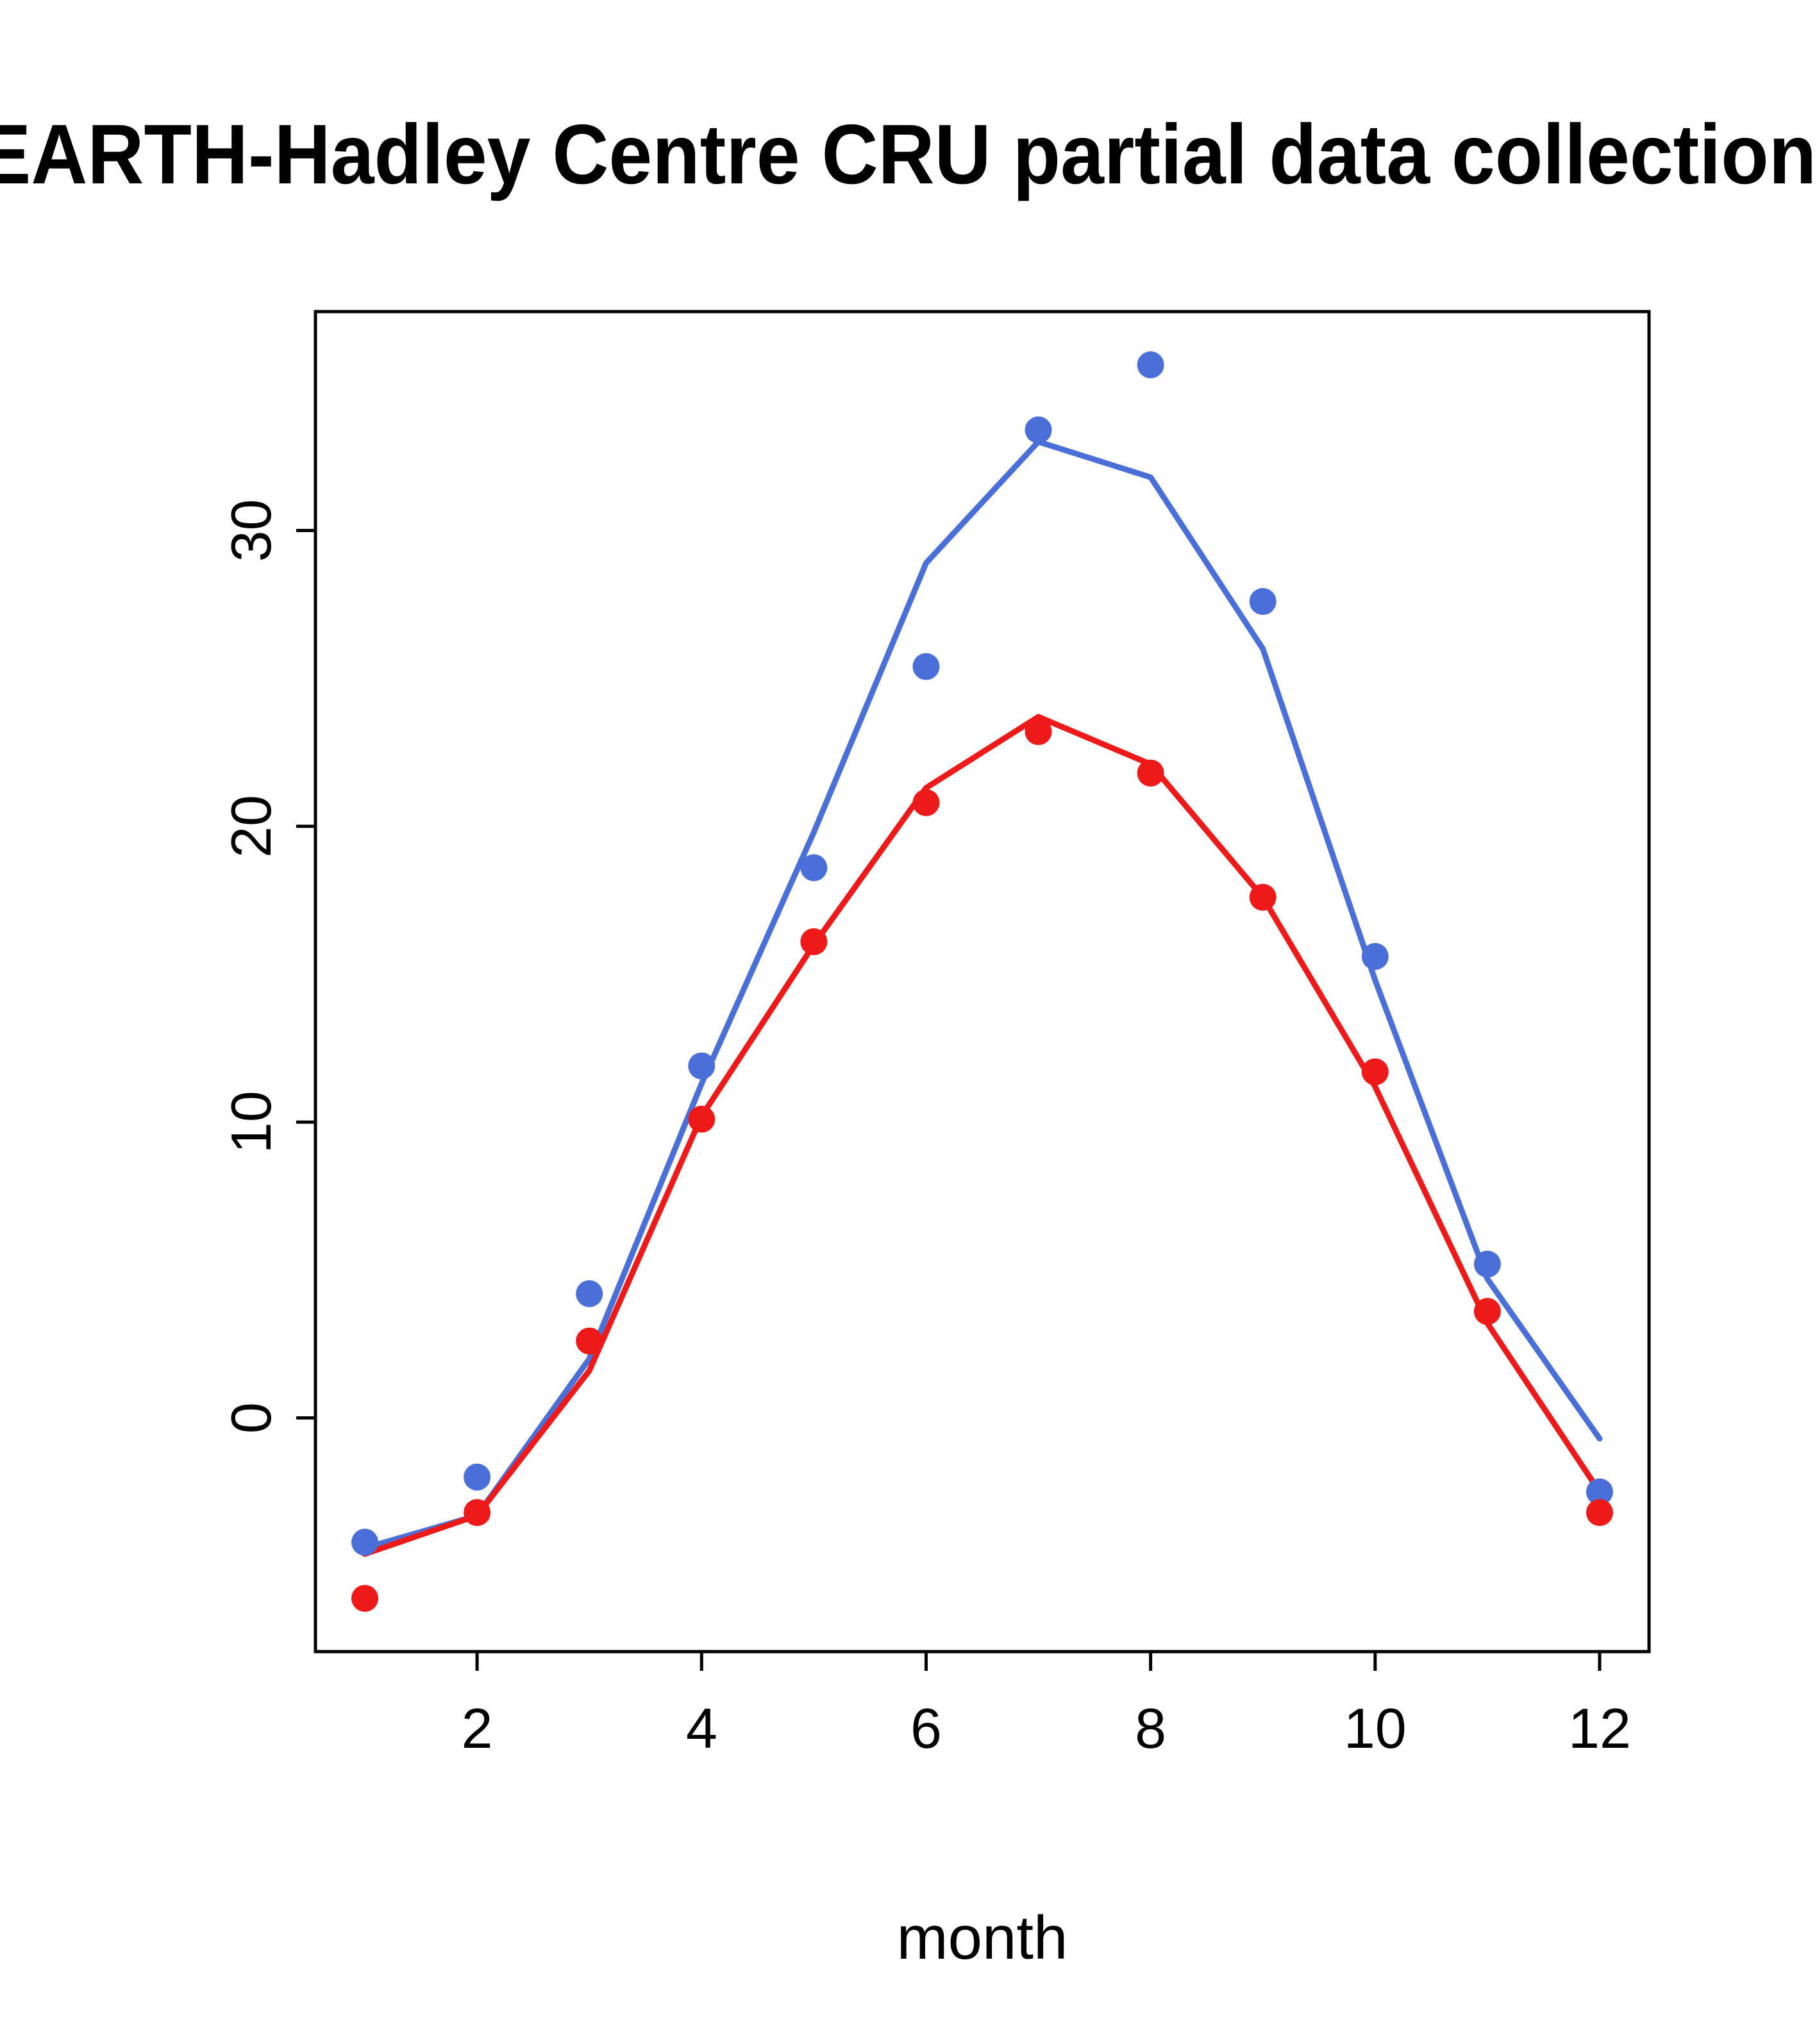 Image resolution: width=1817 pixels, height=2044 pixels. What do you see at coordinates (251, 1122) in the screenshot?
I see `y-tick-label: 10` at bounding box center [251, 1122].